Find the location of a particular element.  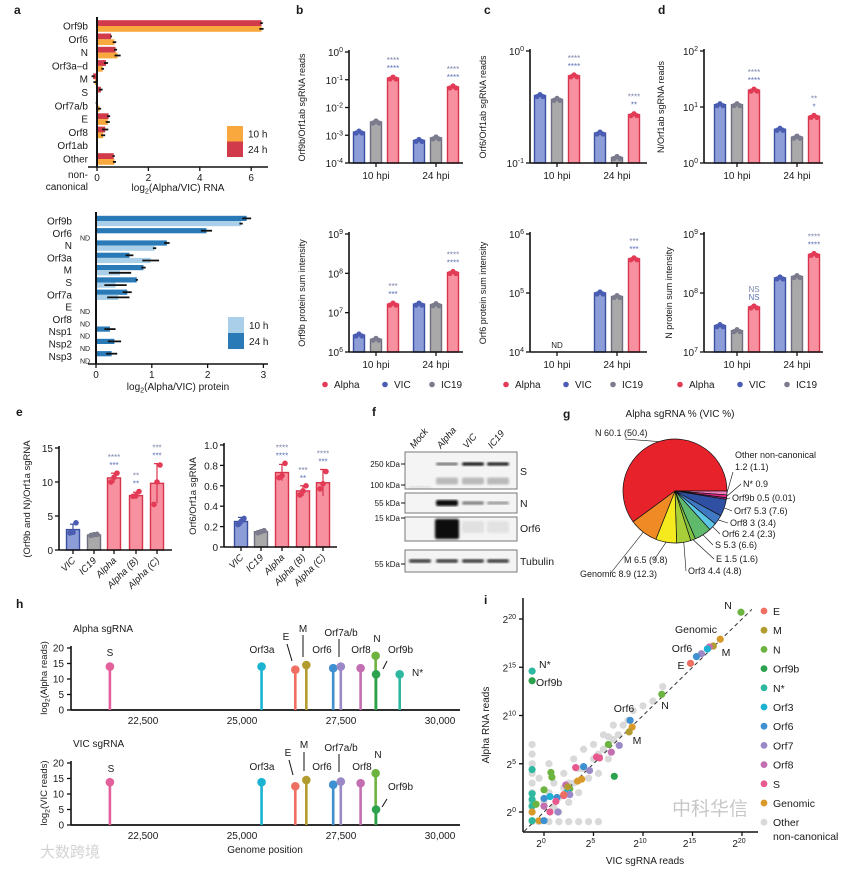

tick-exponent: 5 is located at coordinates (593, 841).